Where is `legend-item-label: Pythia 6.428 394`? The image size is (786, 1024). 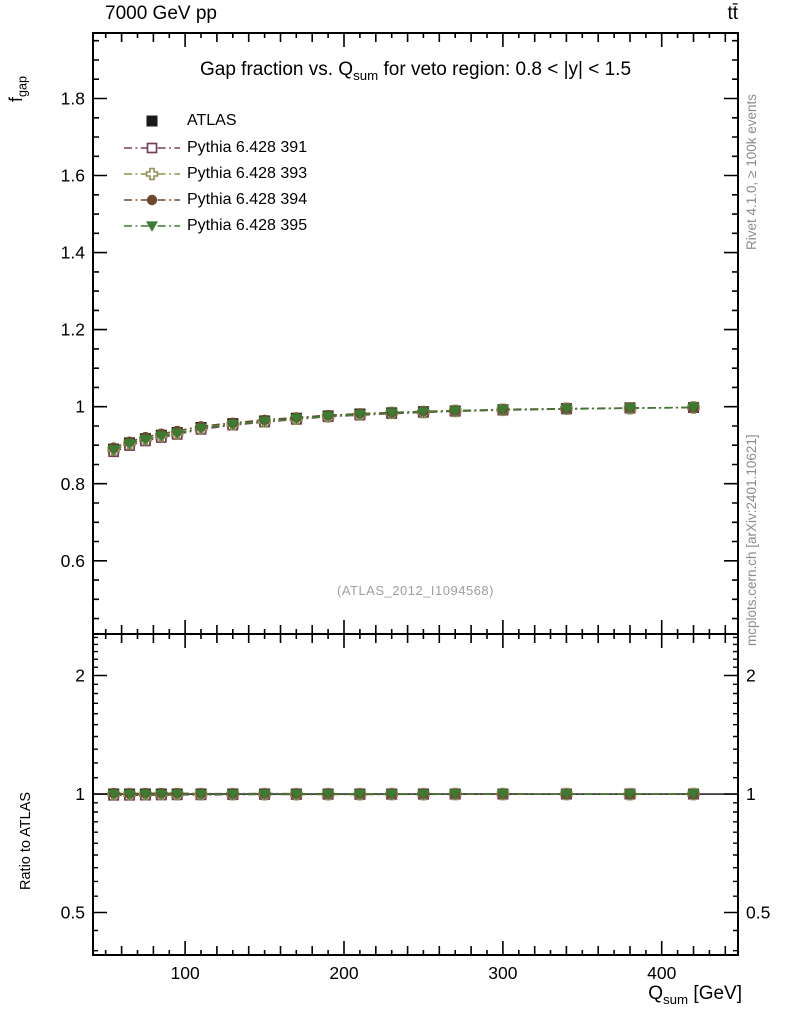
legend-item-label: Pythia 6.428 394 is located at coordinates (247, 199).